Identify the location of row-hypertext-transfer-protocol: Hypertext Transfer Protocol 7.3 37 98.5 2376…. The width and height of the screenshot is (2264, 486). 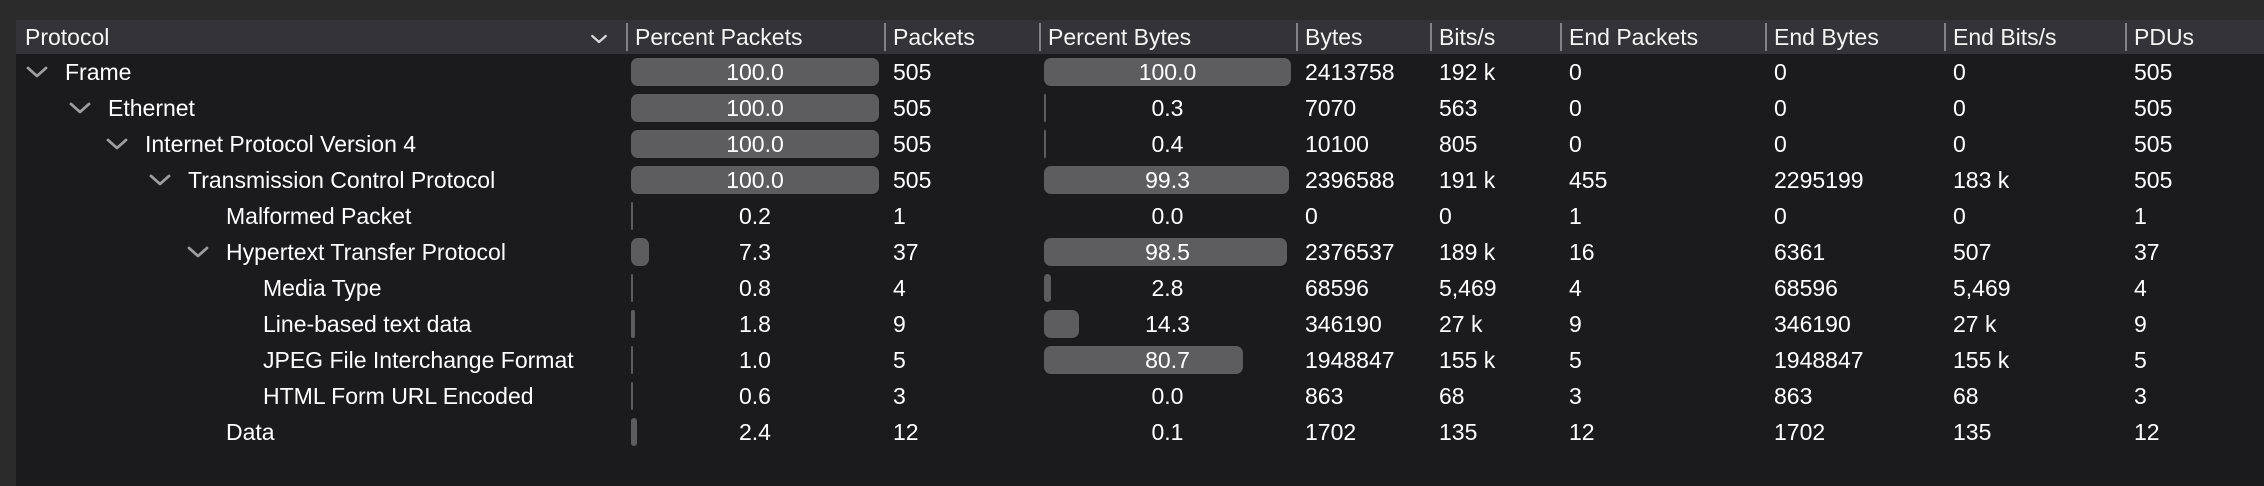
(1140, 252).